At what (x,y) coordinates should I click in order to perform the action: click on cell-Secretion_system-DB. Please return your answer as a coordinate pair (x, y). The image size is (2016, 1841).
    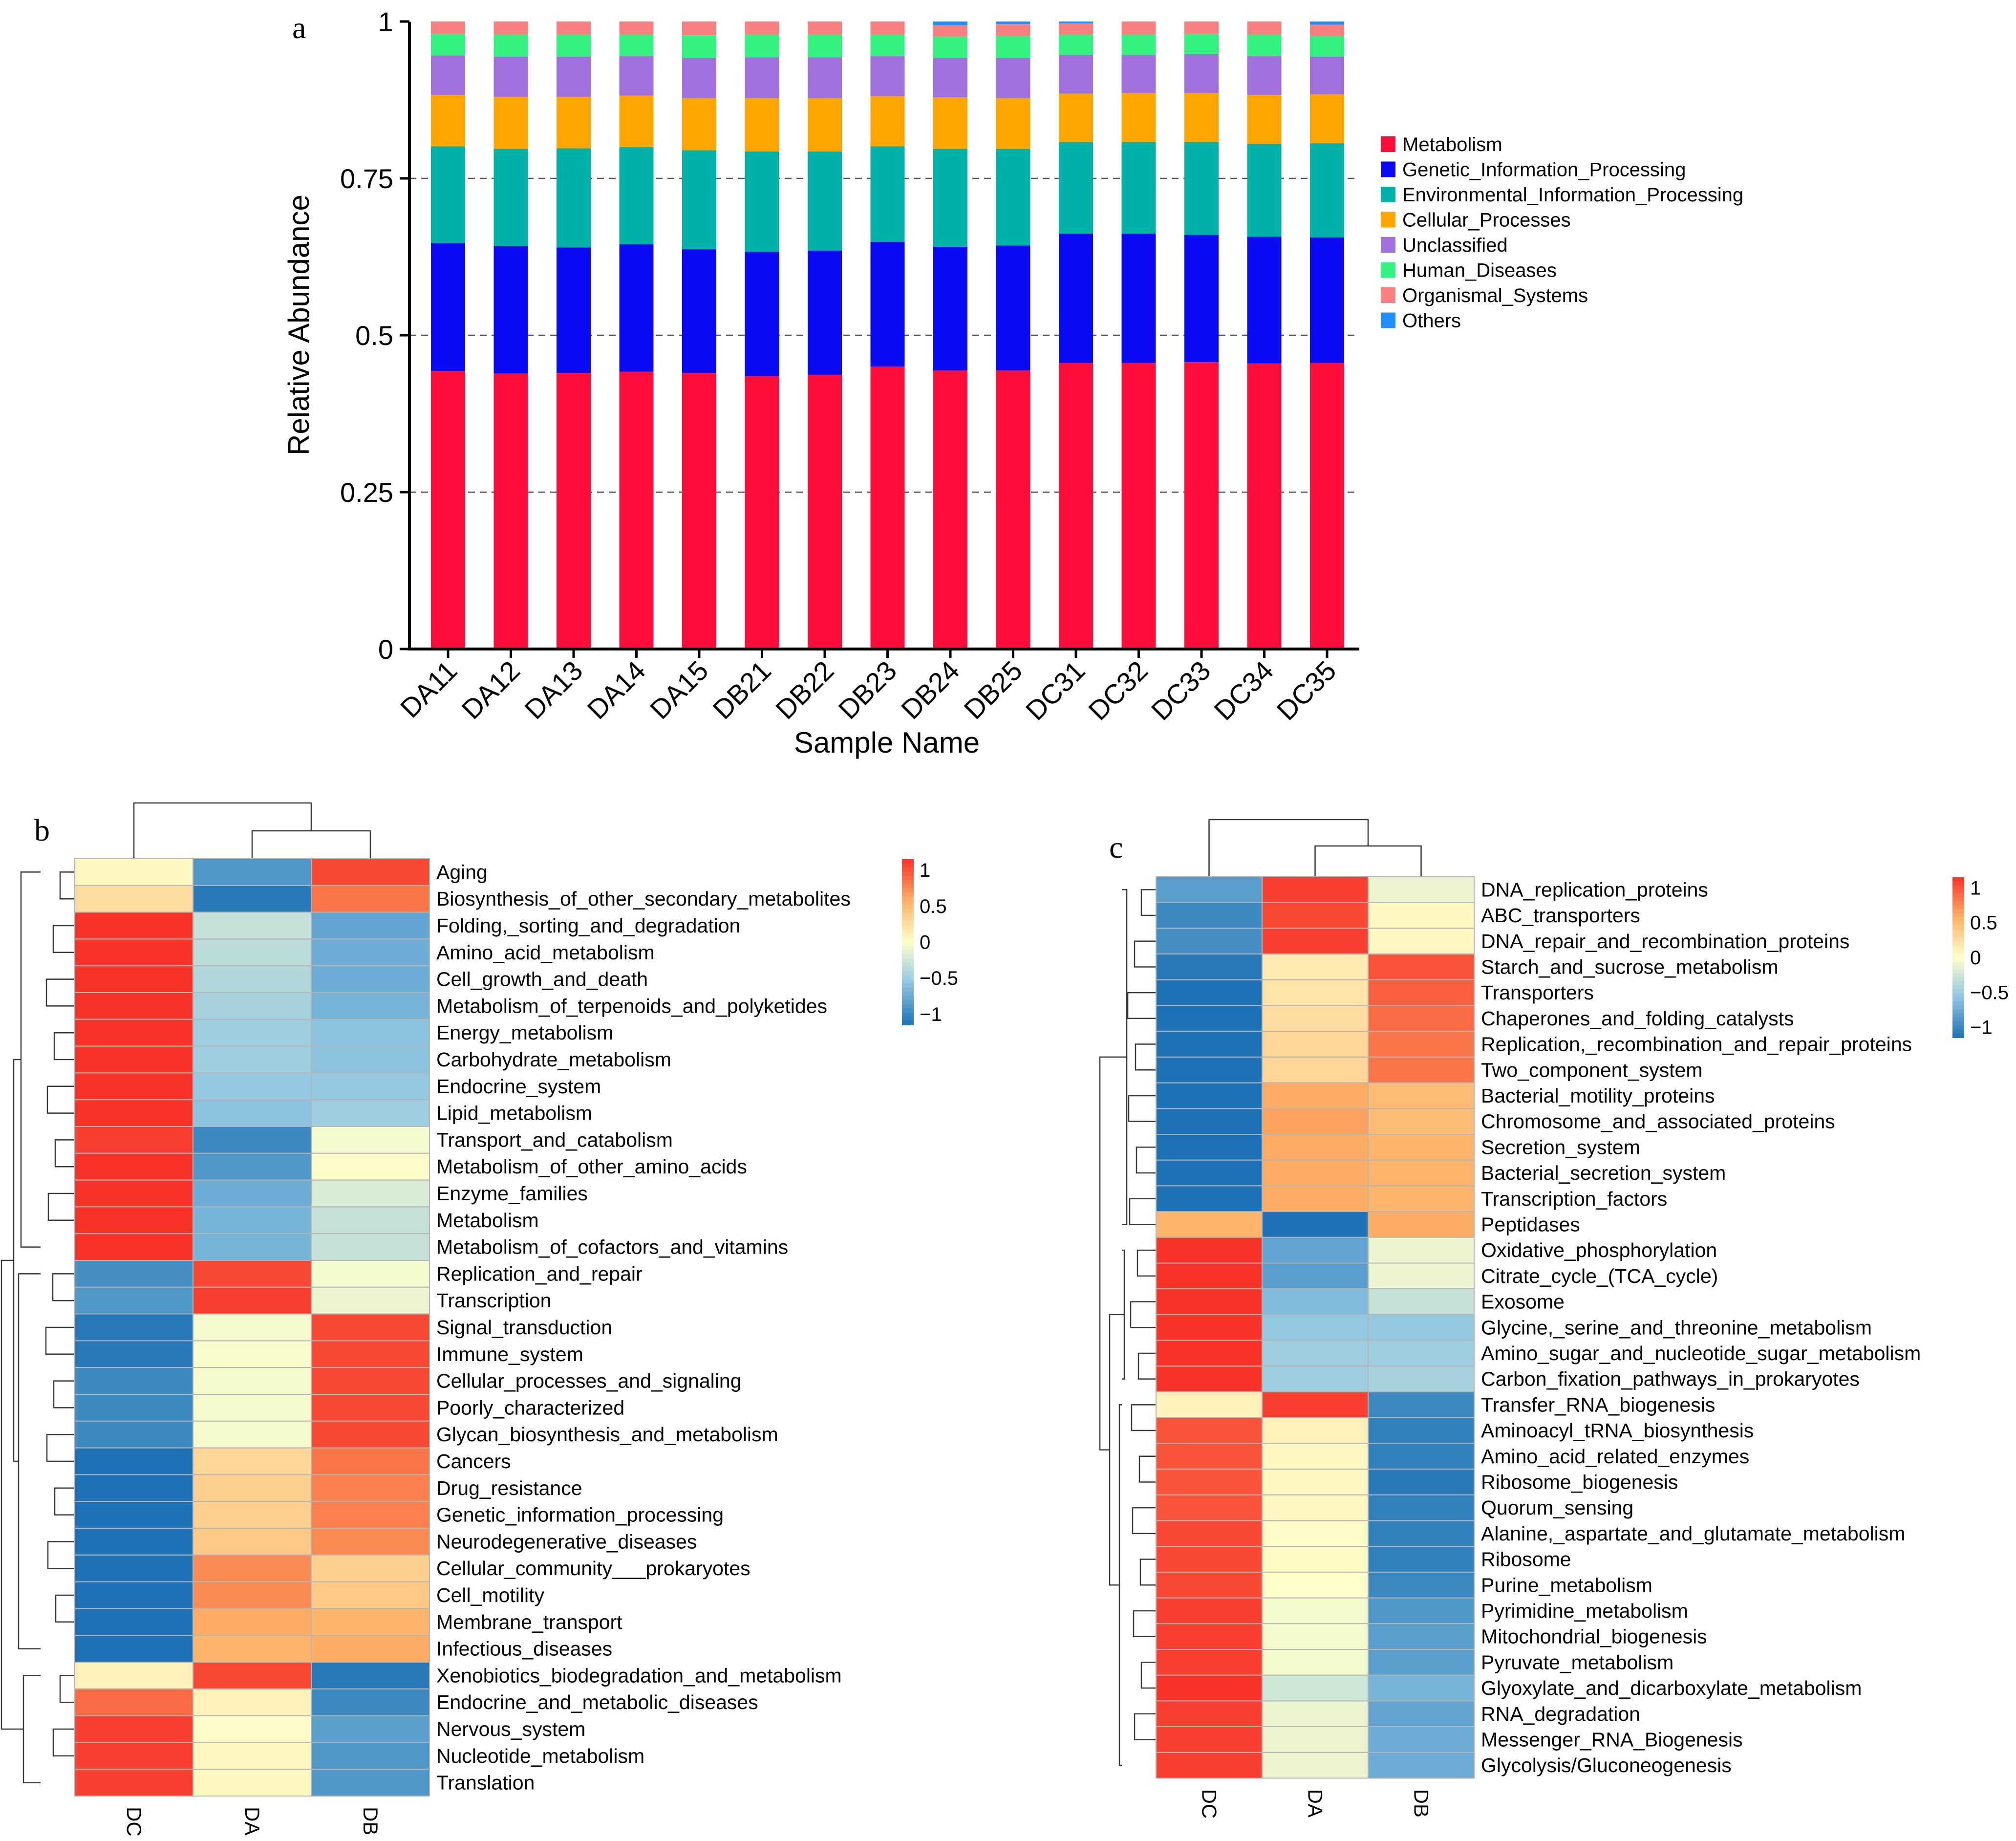
    Looking at the image, I should click on (1421, 1147).